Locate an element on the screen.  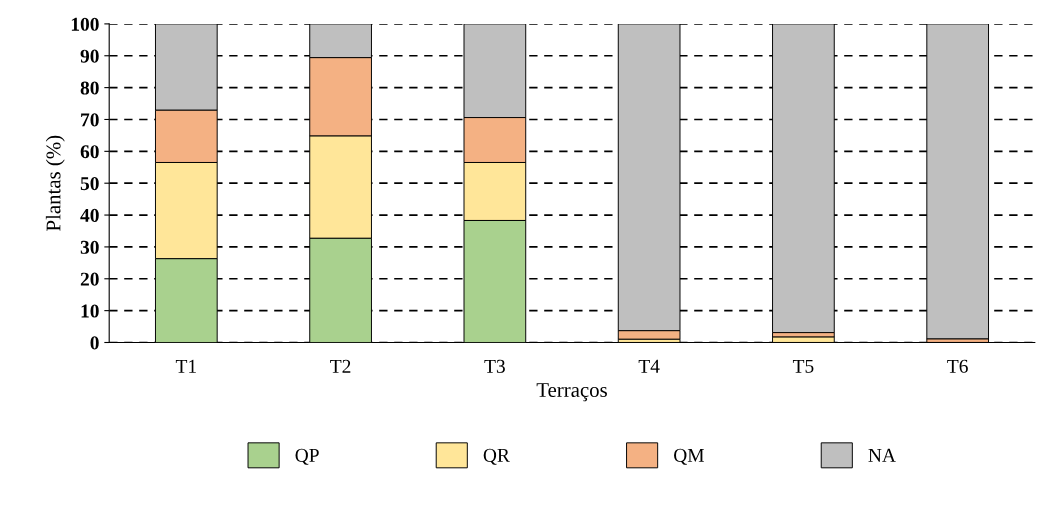
legend-label: NA is located at coordinates (882, 455).